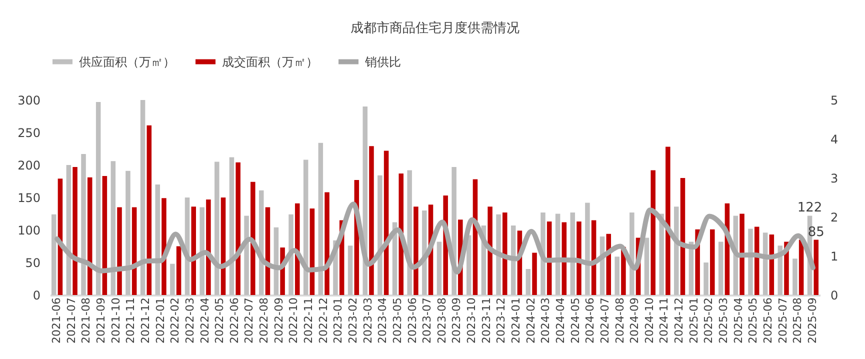  What do you see at coordinates (738, 321) in the screenshot?
I see `x-tick-label: 2025-04` at bounding box center [738, 321].